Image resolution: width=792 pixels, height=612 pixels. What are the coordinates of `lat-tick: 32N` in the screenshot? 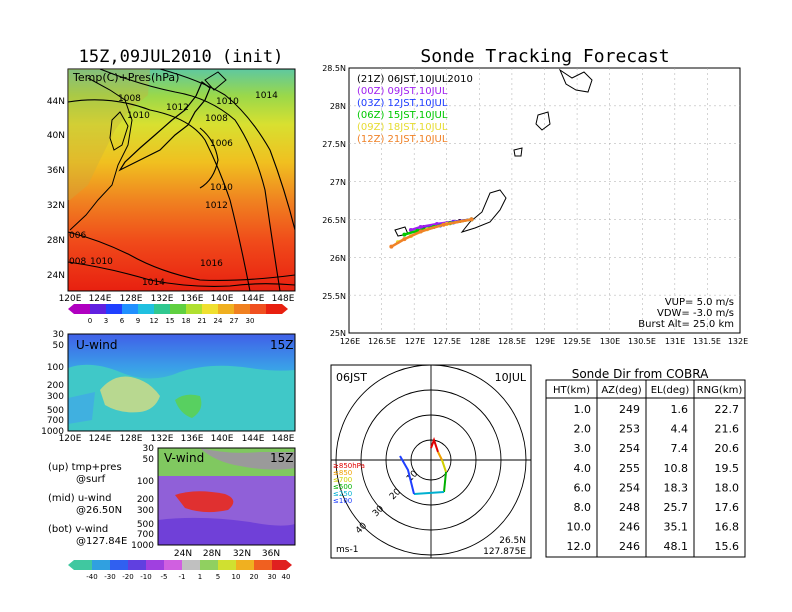 It's located at (56, 206).